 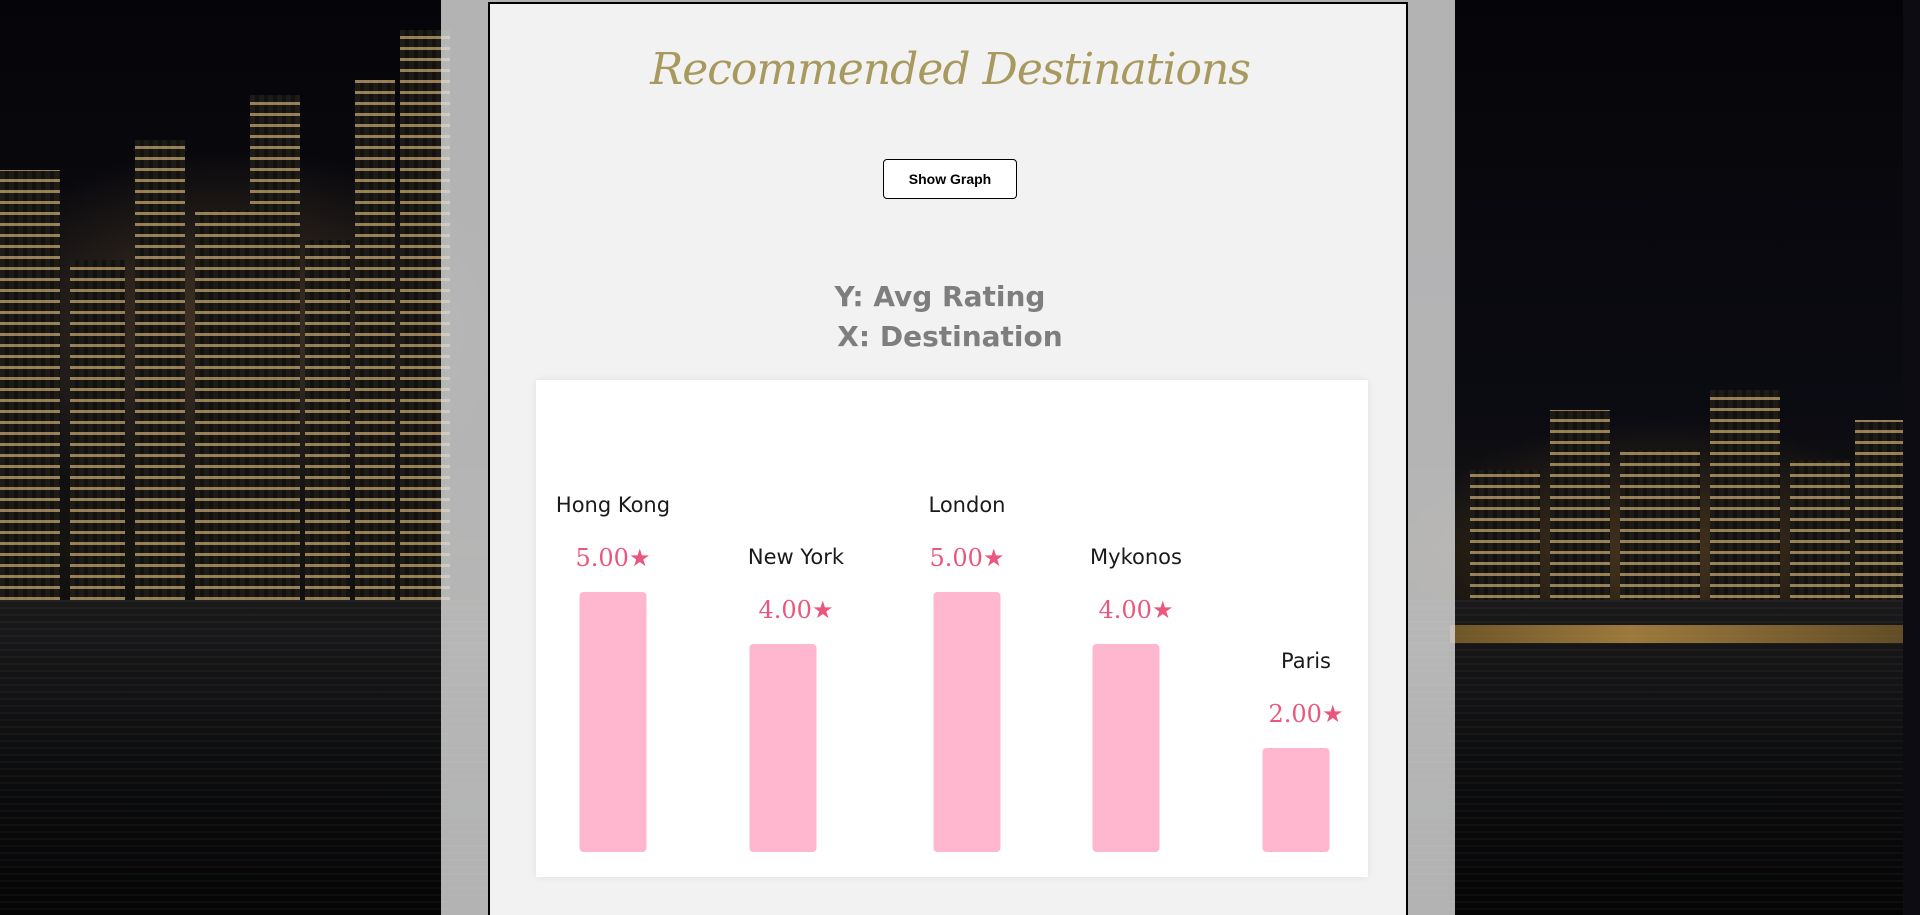 I want to click on y-axis-caption: Y: Avg Rating, so click(x=940, y=296).